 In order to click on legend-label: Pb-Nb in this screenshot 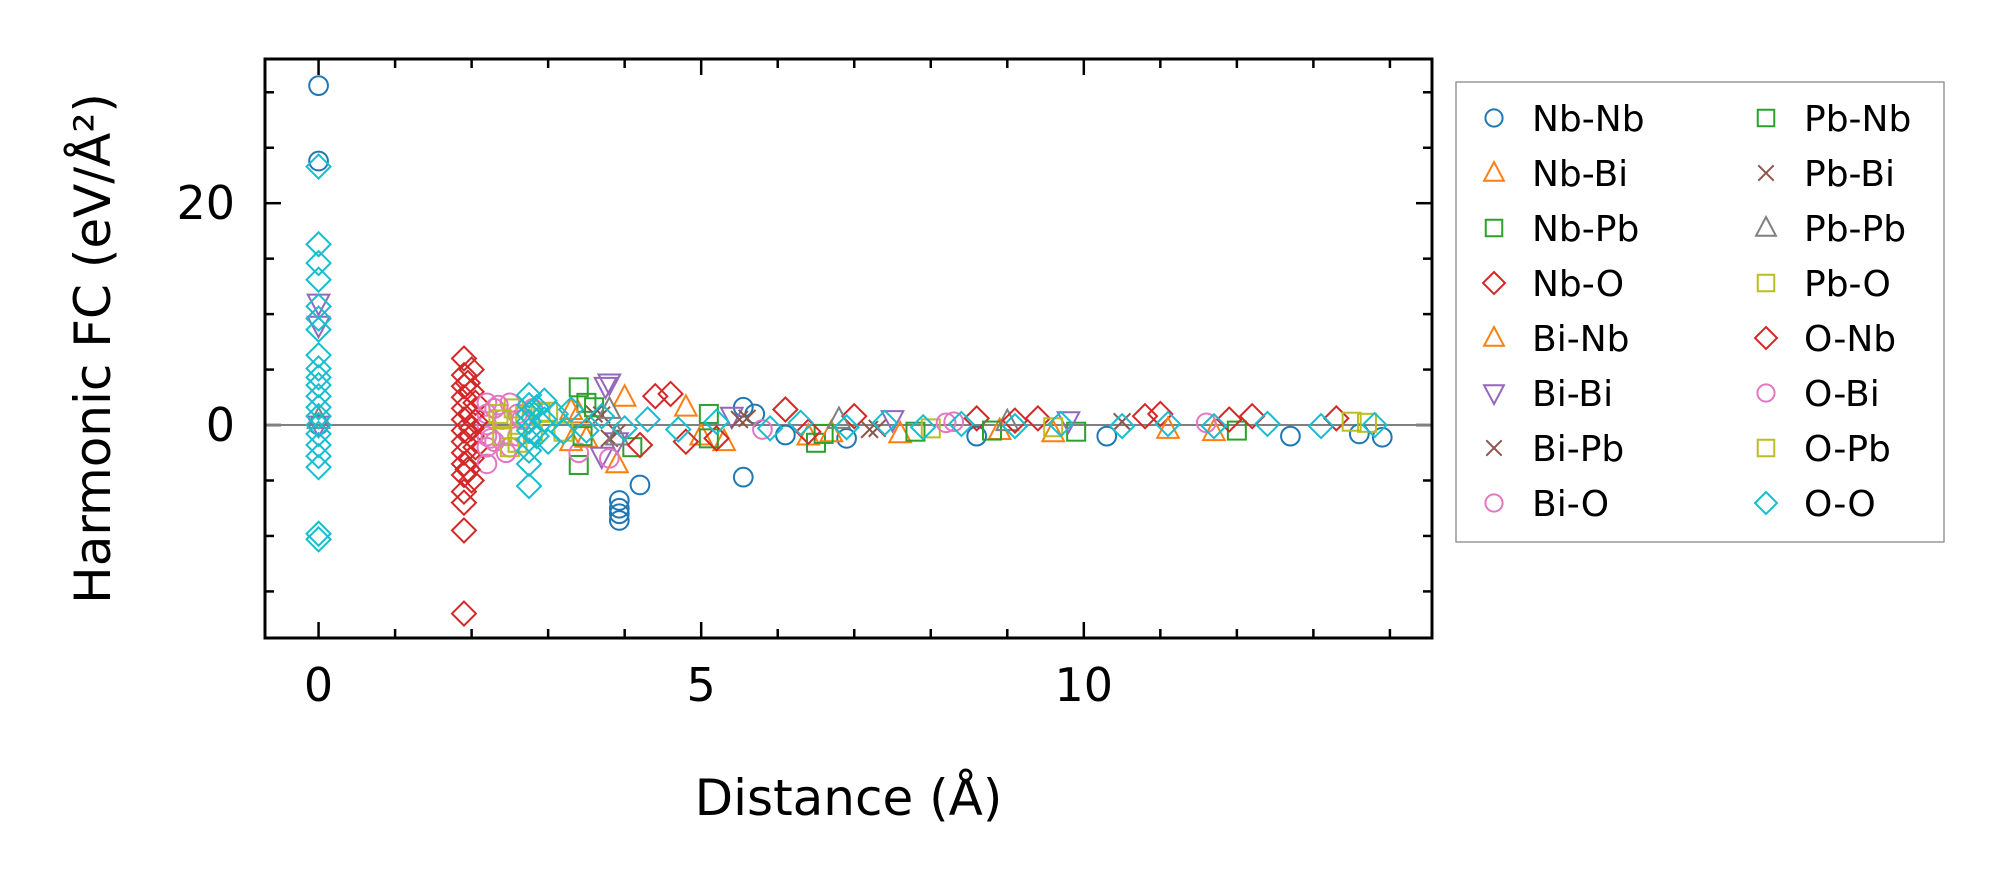, I will do `click(1857, 119)`.